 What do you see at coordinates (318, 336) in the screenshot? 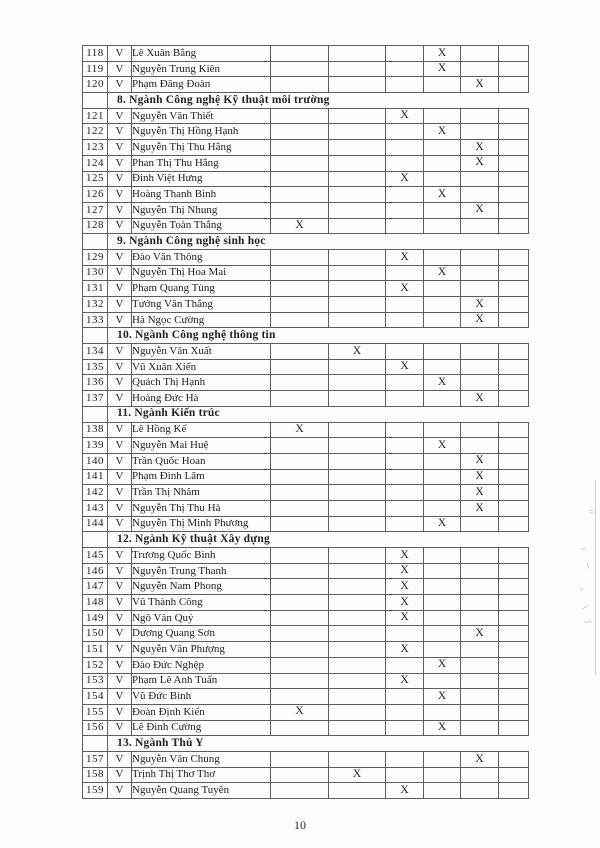
I see `section-header-label: 10. Ngành Công nghệ thông tin` at bounding box center [318, 336].